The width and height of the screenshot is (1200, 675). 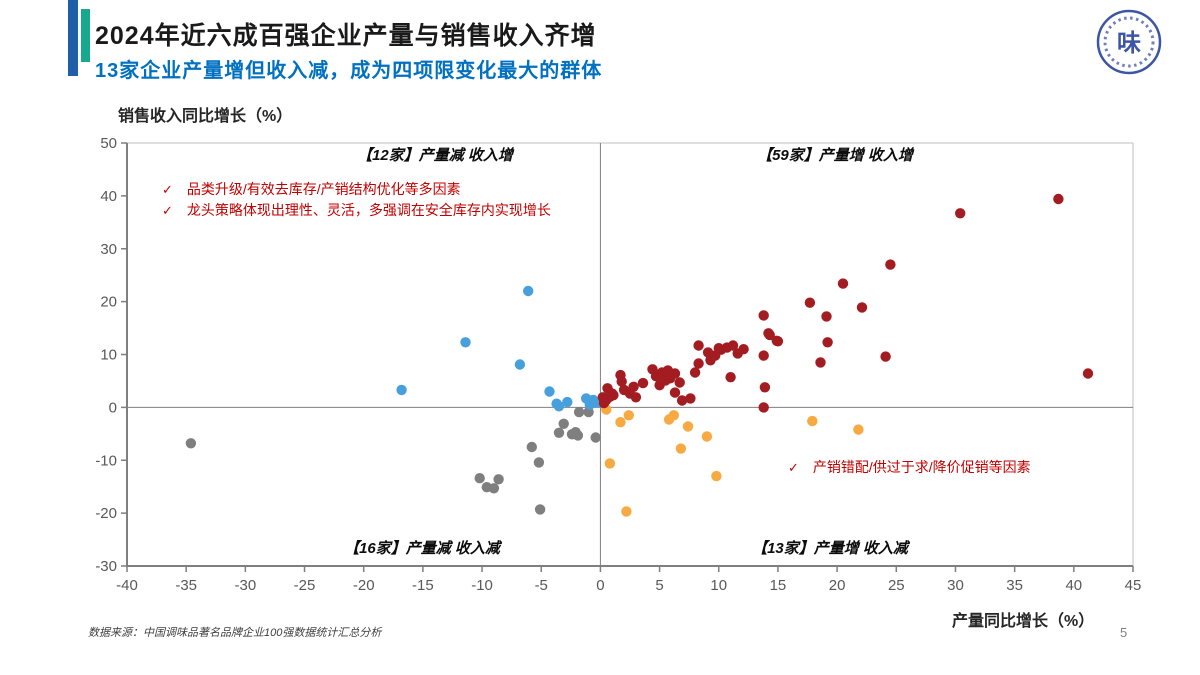 I want to click on x-tick-label: 0, so click(x=600, y=585).